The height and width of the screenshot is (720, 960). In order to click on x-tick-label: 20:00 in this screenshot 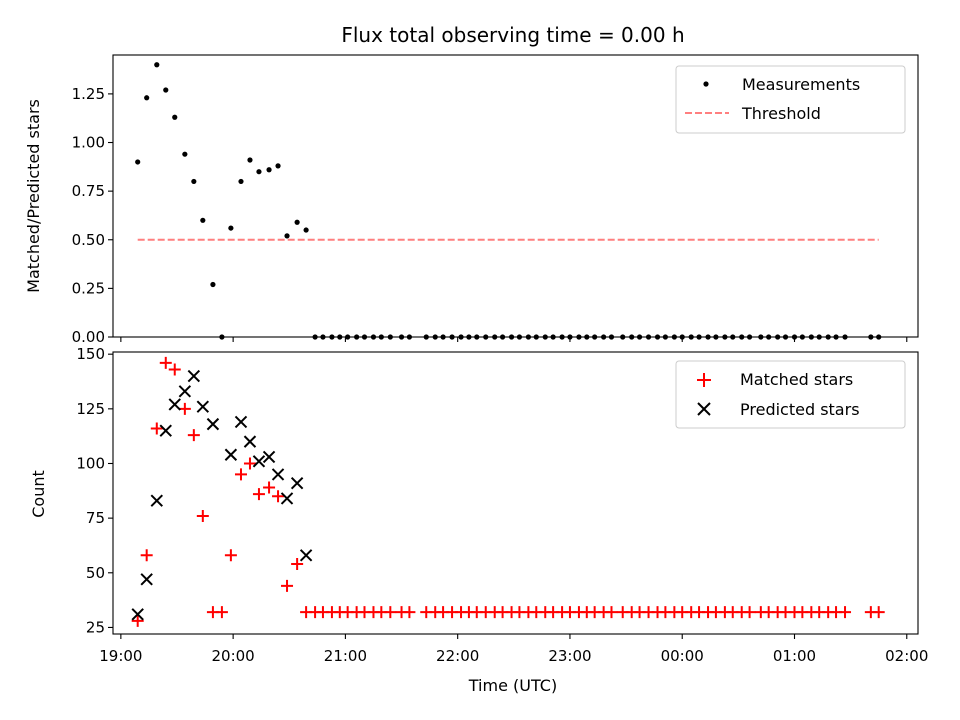, I will do `click(233, 656)`.